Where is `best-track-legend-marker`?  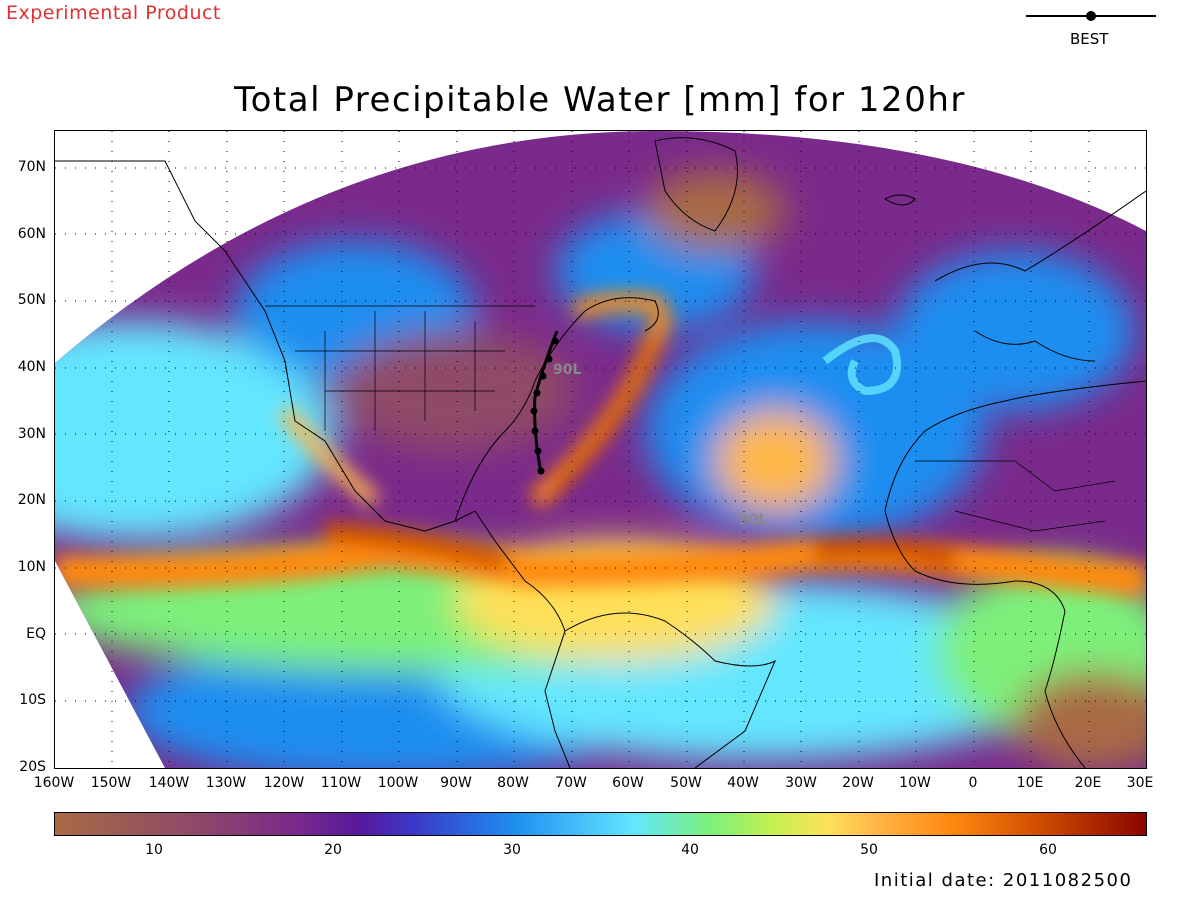
best-track-legend-marker is located at coordinates (1091, 16).